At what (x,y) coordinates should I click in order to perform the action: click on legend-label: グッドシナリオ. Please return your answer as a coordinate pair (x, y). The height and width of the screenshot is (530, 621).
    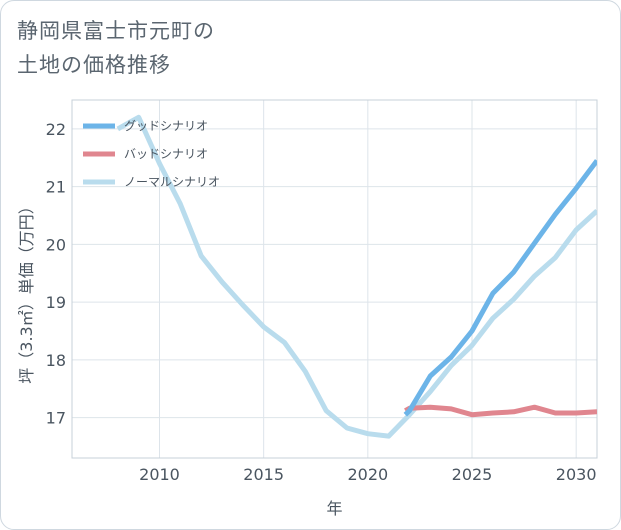
    Looking at the image, I should click on (166, 126).